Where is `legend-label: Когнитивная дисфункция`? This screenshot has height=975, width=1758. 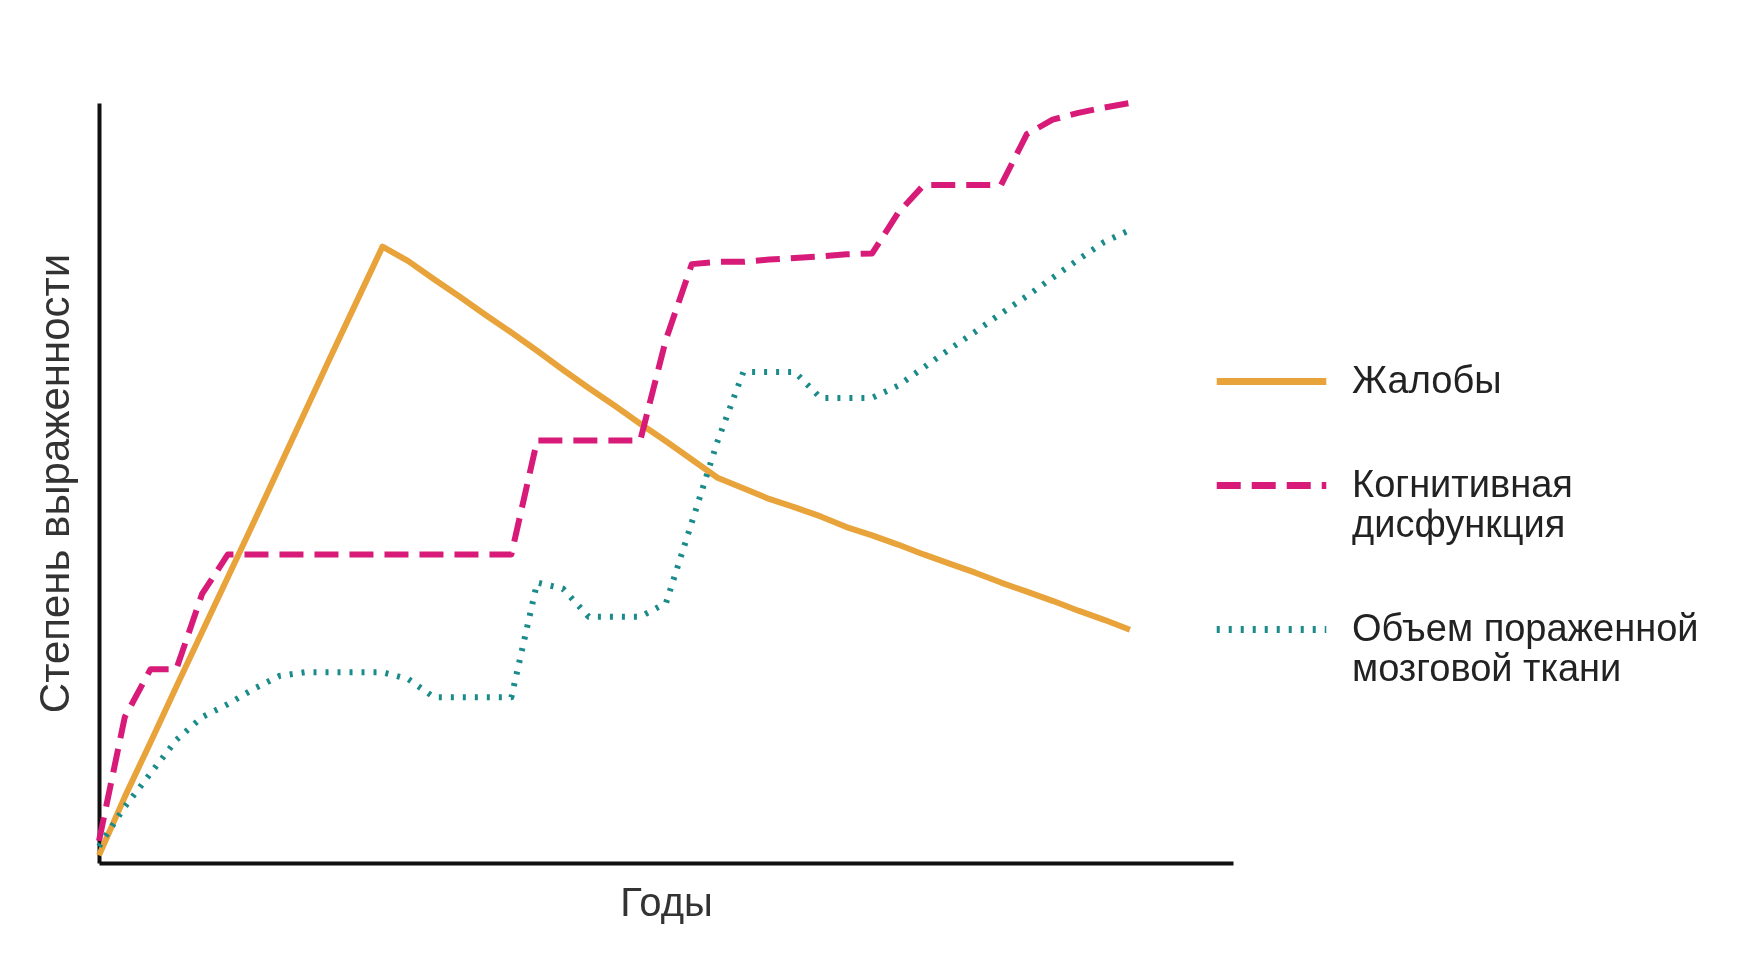
legend-label: Когнитивная дисфункция is located at coordinates (1462, 503).